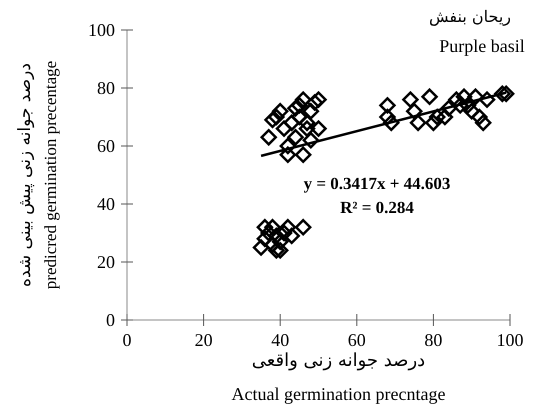  Describe the element at coordinates (127, 340) in the screenshot. I see `x-tick-label: 0` at that location.